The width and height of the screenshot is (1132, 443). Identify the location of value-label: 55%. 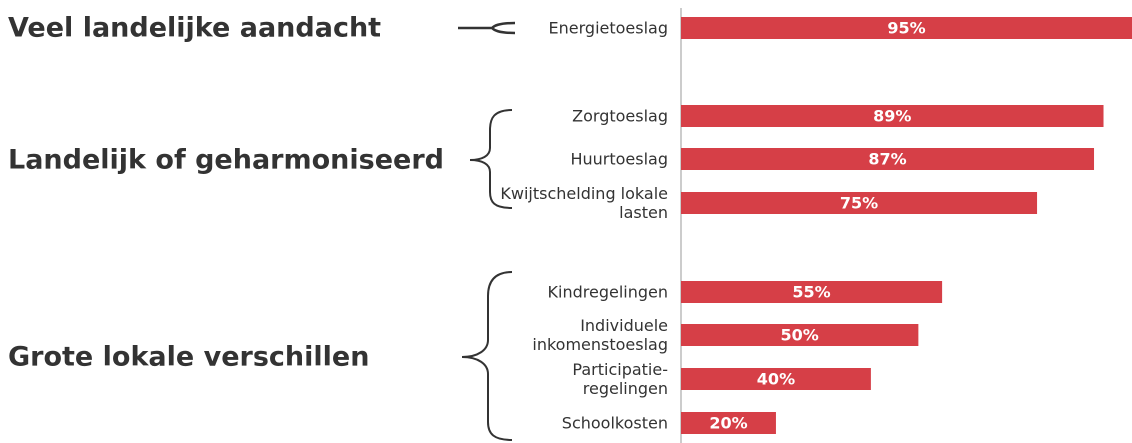
(811, 292).